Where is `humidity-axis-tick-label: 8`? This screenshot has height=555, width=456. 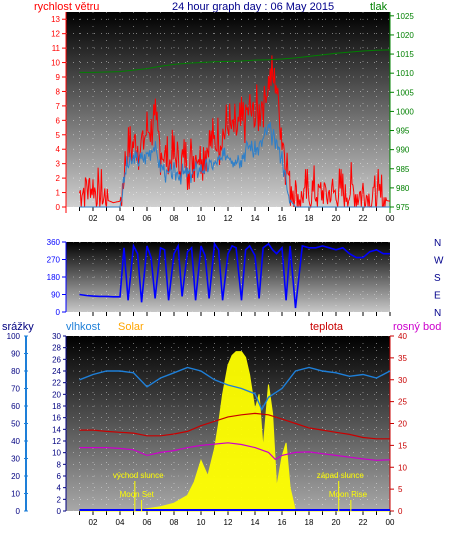
humidity-axis-tick-label: 8 is located at coordinates (59, 464).